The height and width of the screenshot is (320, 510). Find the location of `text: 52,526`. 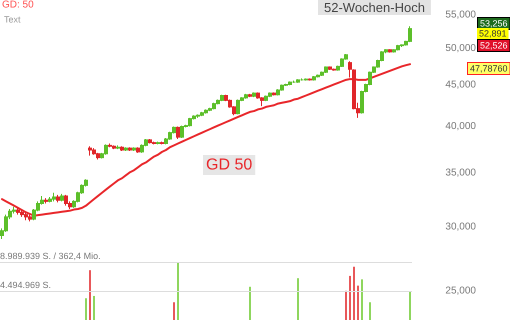

text: 52,526 is located at coordinates (494, 45).